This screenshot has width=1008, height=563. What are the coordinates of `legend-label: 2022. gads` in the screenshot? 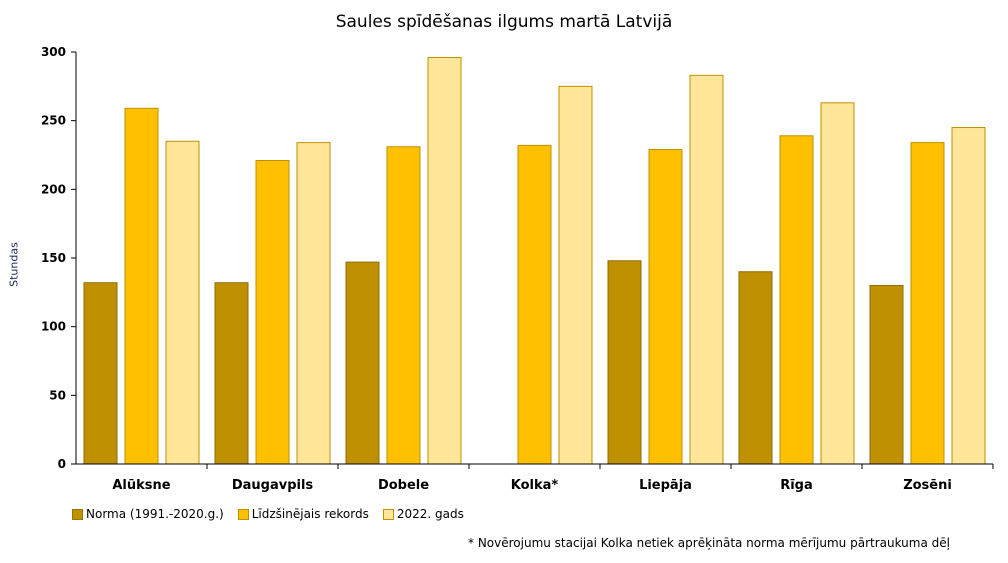 It's located at (430, 514).